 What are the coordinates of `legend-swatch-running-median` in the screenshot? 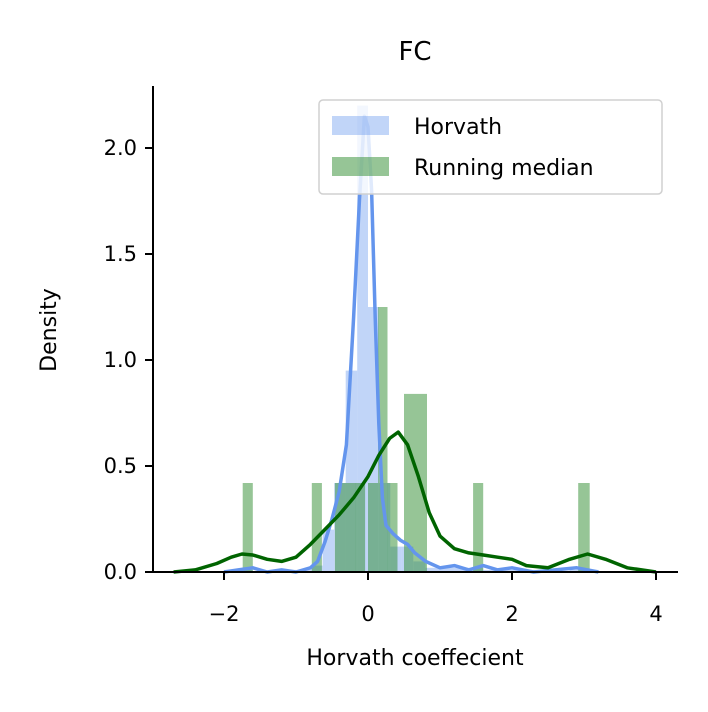 It's located at (360, 166).